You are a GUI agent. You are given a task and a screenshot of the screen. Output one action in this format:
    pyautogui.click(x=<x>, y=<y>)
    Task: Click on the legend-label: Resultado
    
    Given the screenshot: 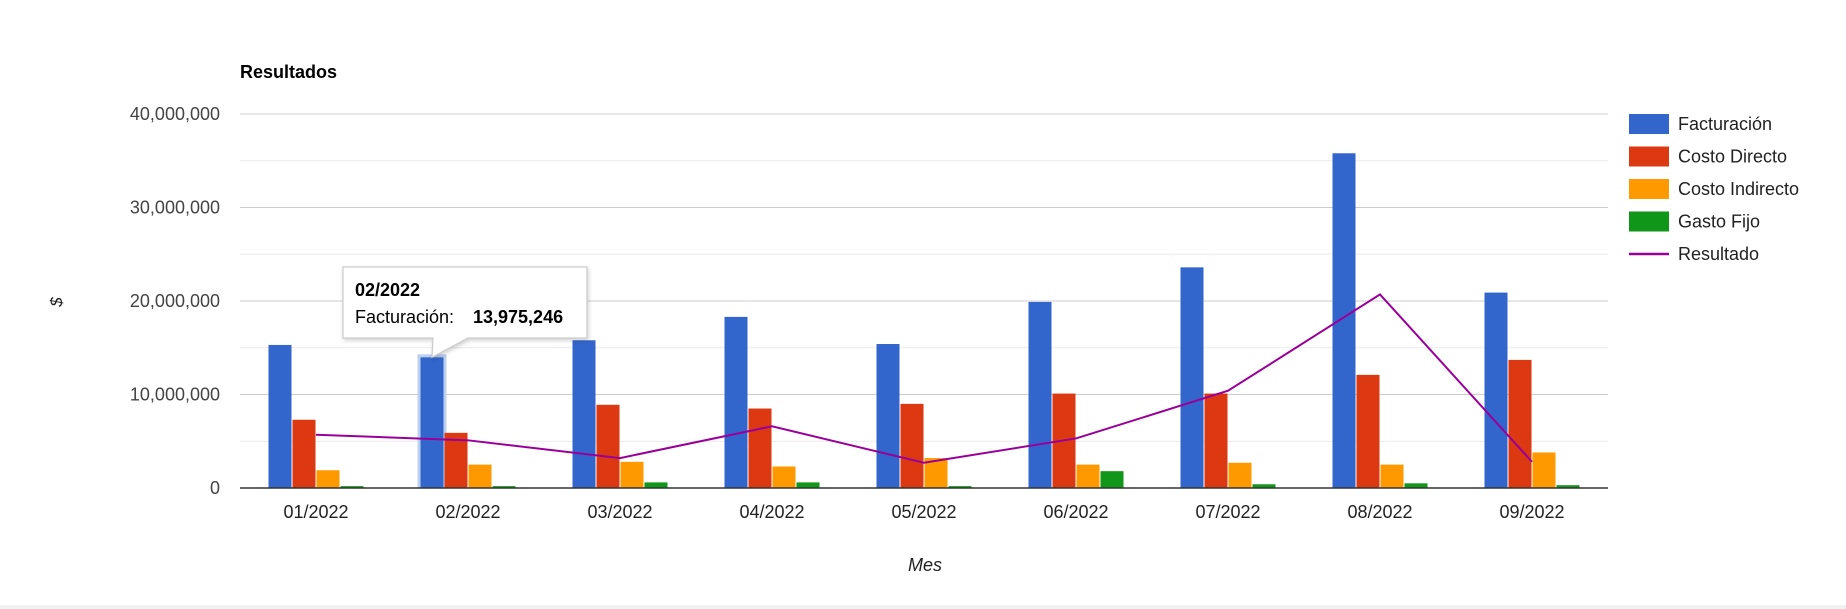 What is the action you would take?
    pyautogui.click(x=1718, y=254)
    